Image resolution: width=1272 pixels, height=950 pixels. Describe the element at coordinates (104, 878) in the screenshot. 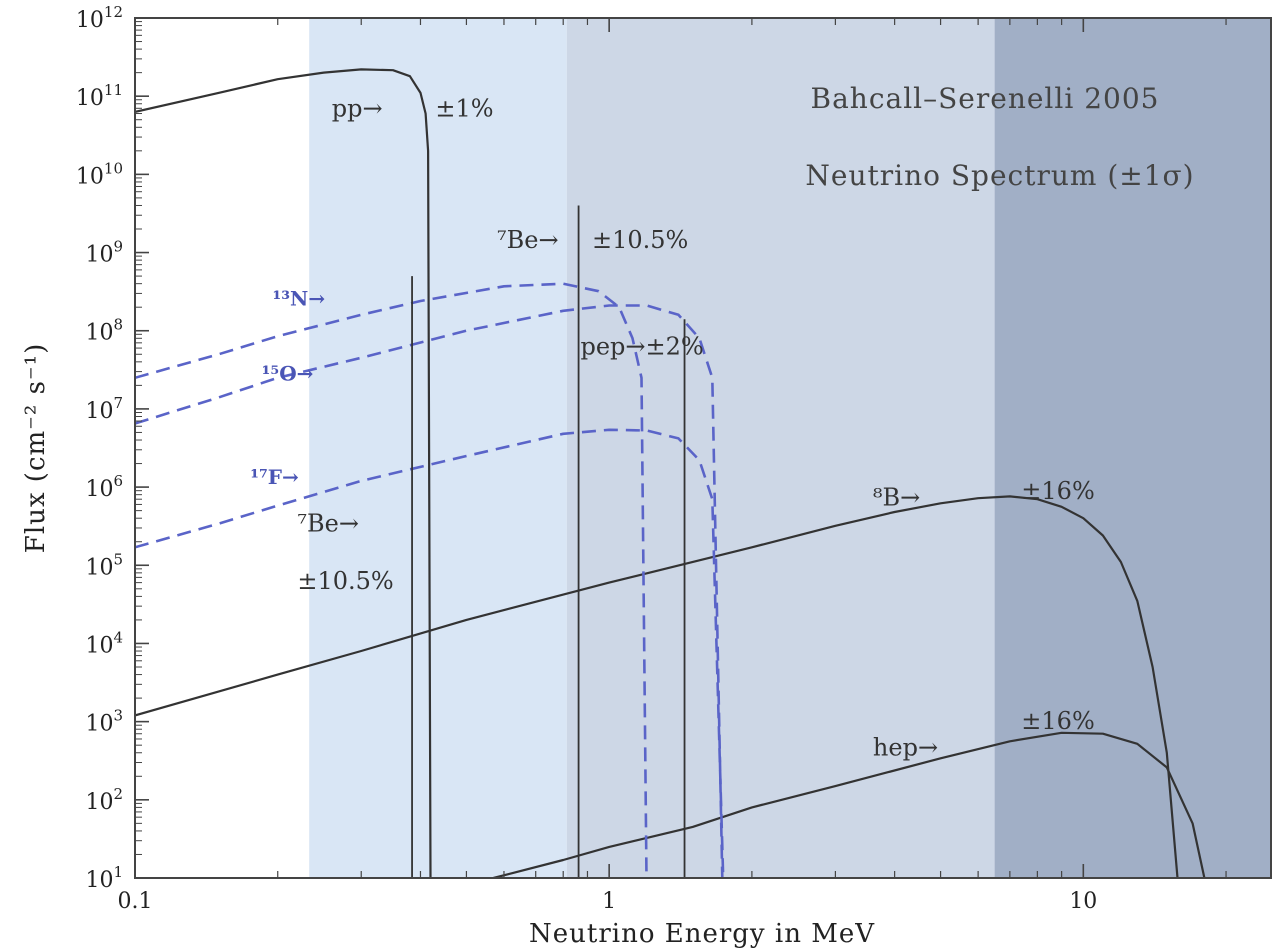

I see `y-tick-label: 10¹` at that location.